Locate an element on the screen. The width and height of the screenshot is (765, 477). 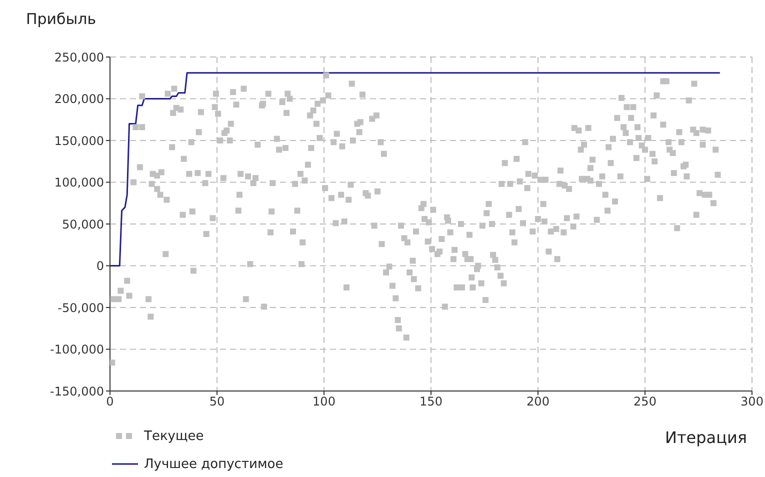
legend-label: Текущее is located at coordinates (174, 436).